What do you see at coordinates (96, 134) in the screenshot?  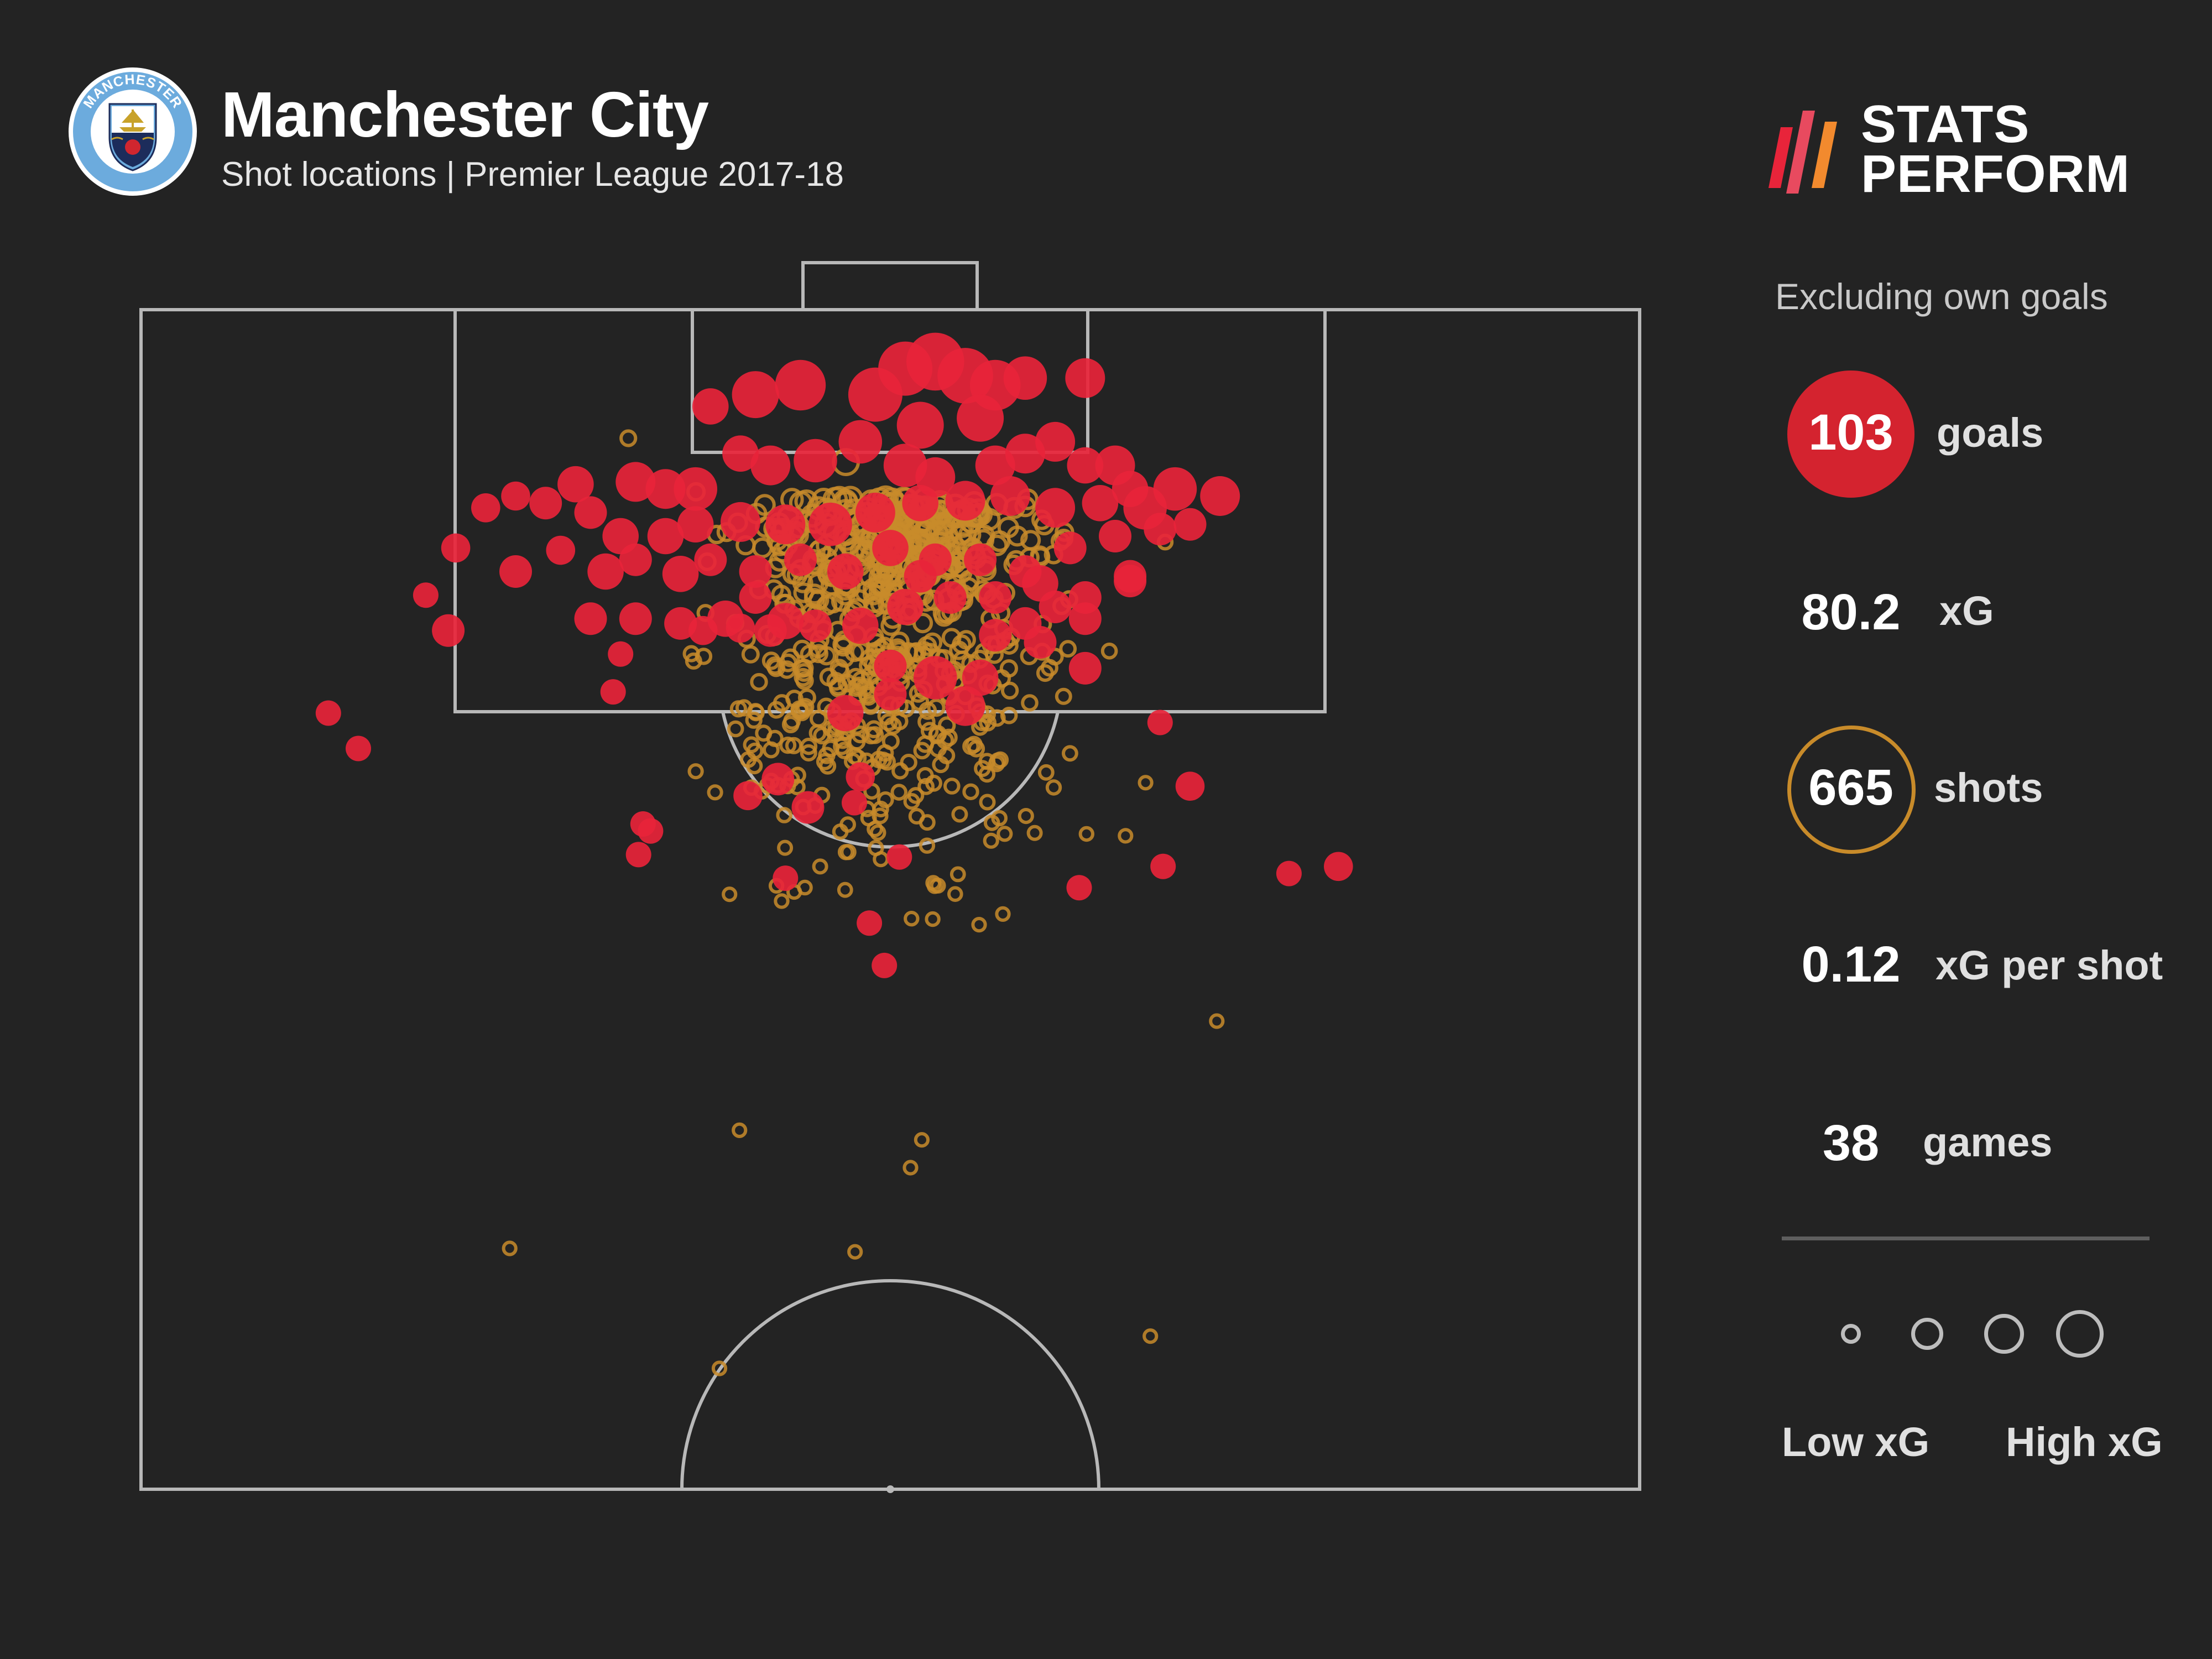 I see `crest-year-left: 18` at bounding box center [96, 134].